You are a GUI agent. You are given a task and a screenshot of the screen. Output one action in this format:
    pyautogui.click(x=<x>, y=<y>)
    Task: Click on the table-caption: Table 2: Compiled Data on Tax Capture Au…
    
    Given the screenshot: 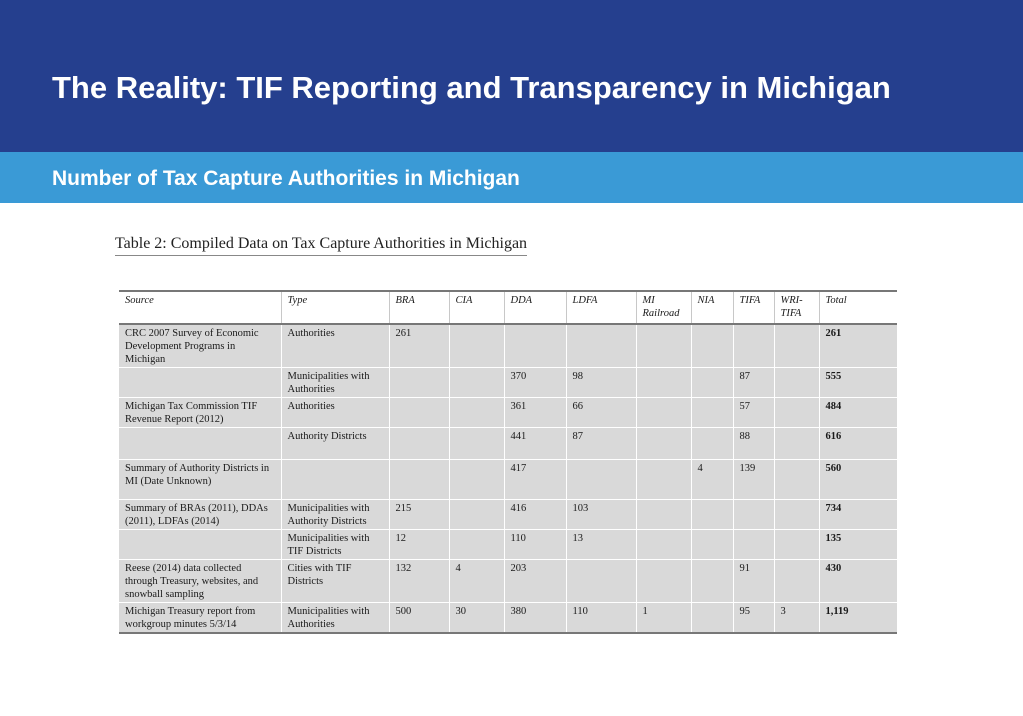 What is the action you would take?
    pyautogui.click(x=321, y=244)
    